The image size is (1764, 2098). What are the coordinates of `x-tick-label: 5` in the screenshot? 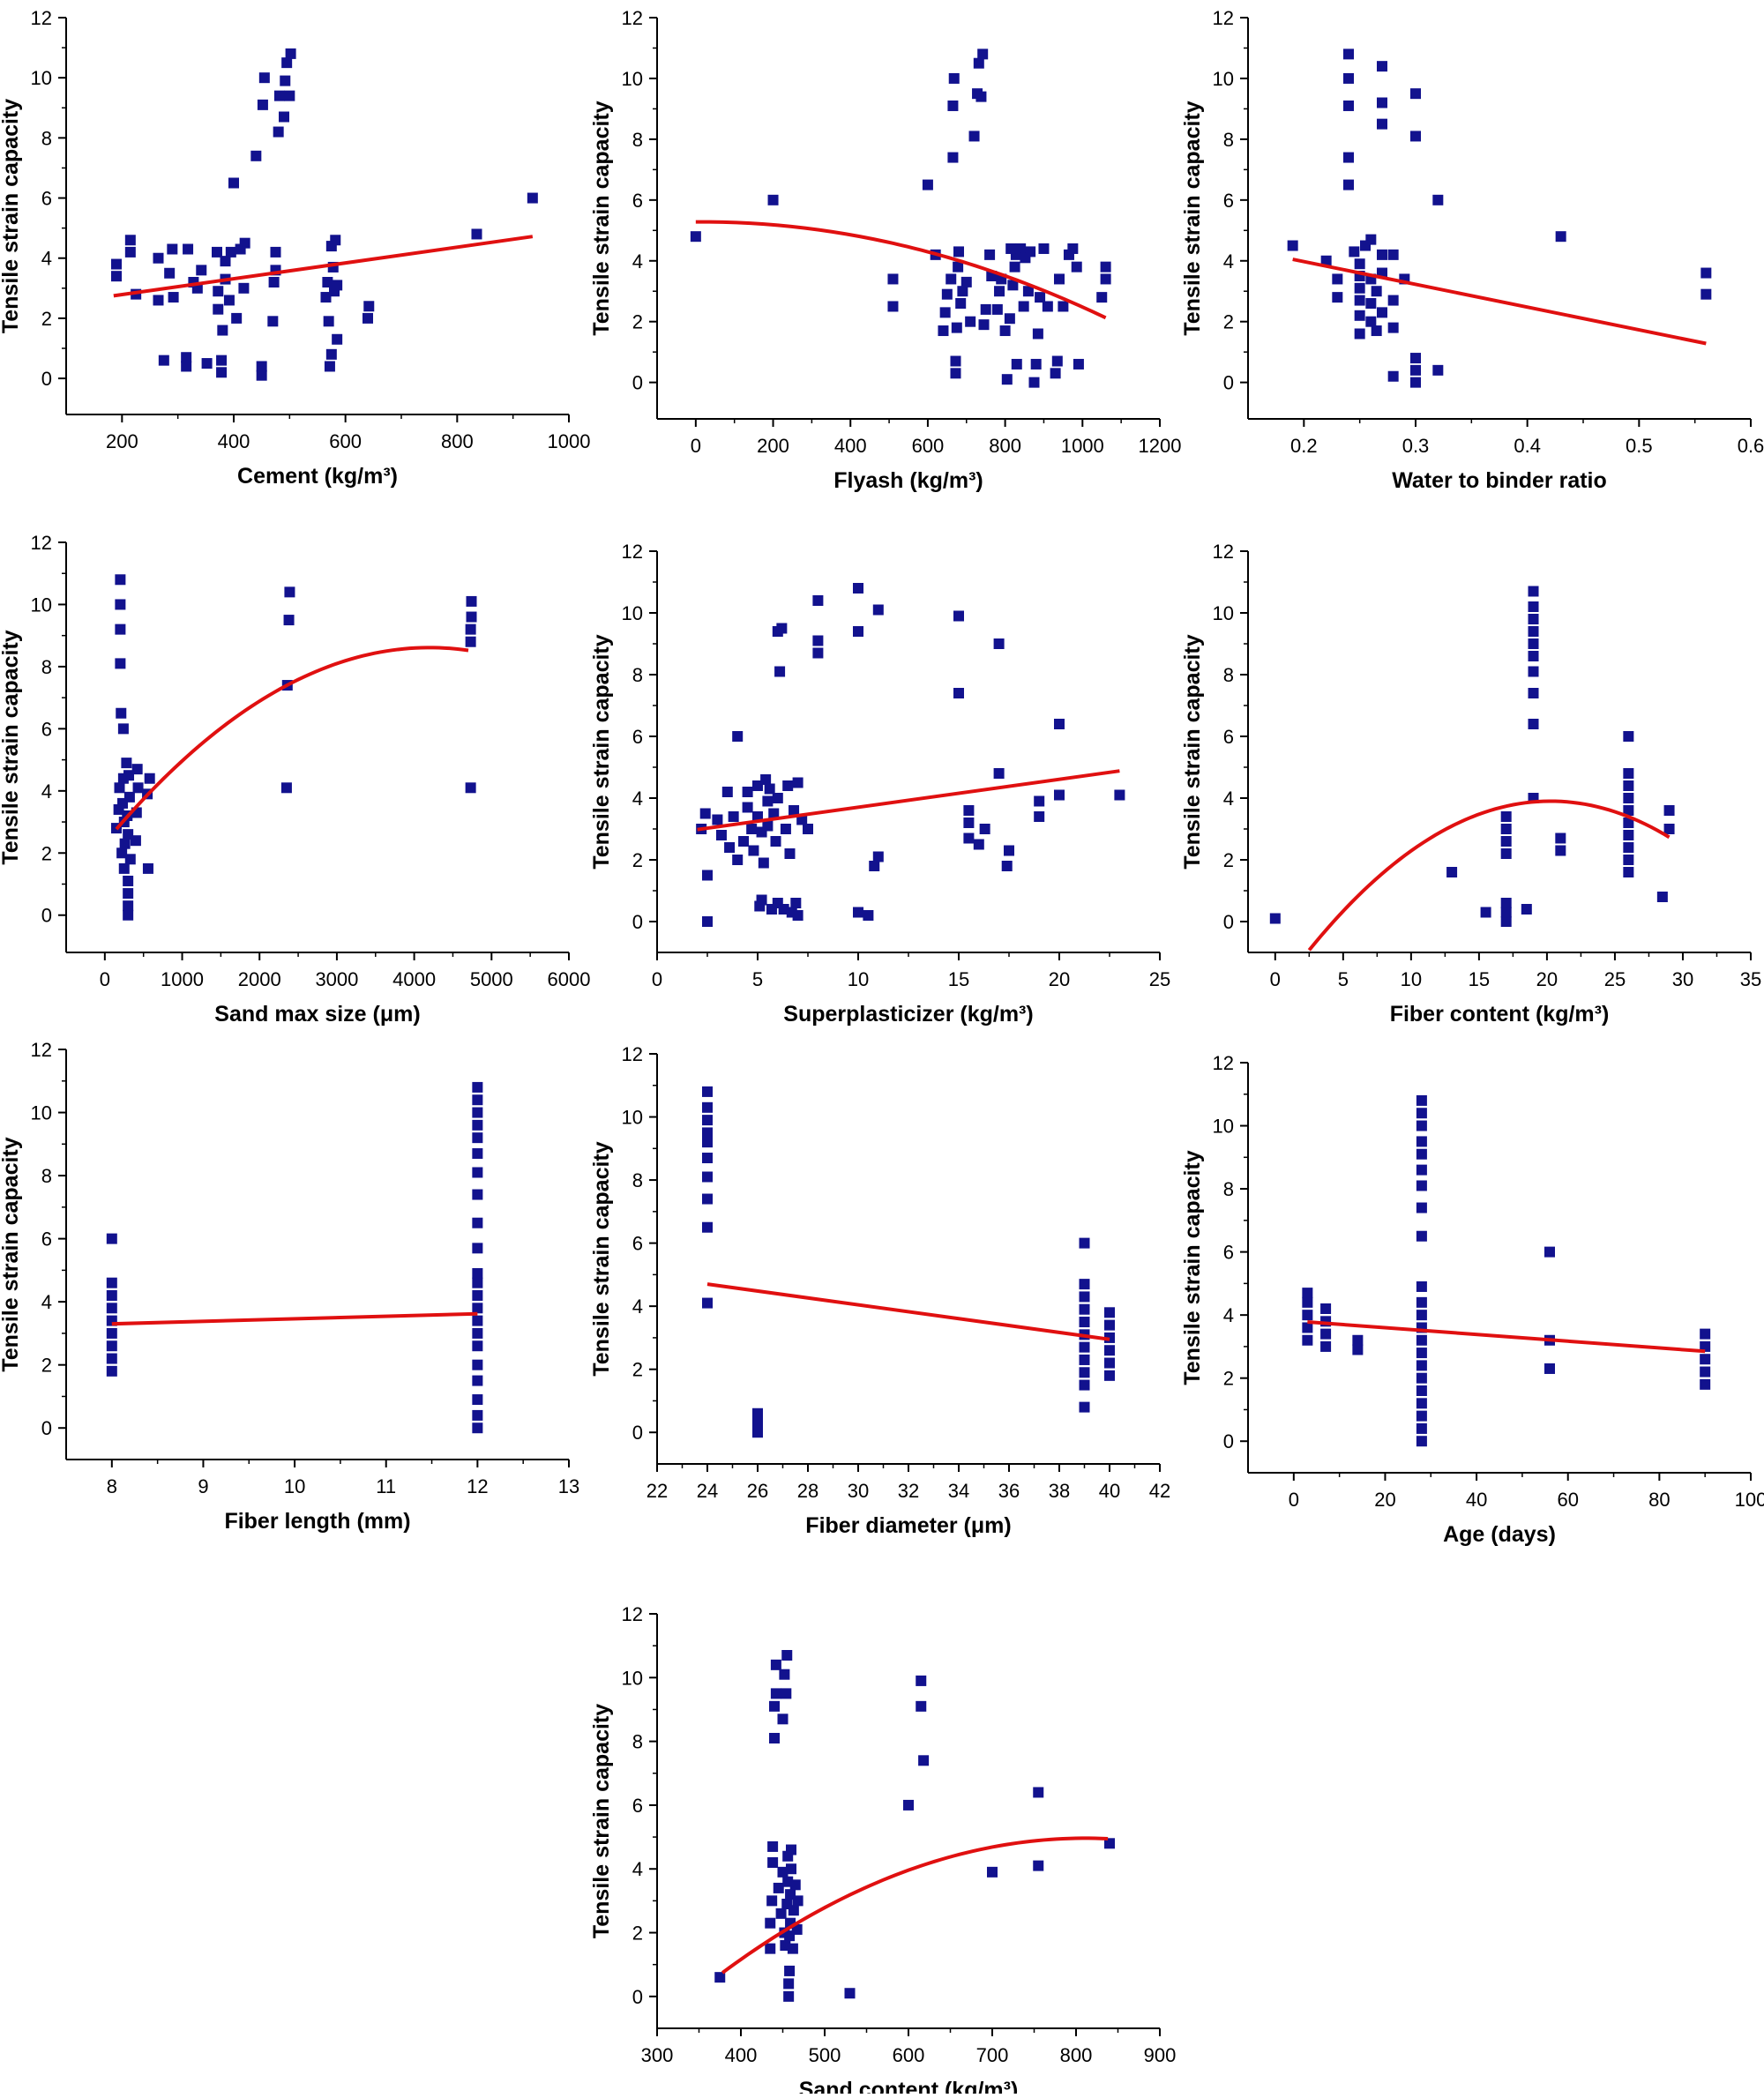 It's located at (1343, 979).